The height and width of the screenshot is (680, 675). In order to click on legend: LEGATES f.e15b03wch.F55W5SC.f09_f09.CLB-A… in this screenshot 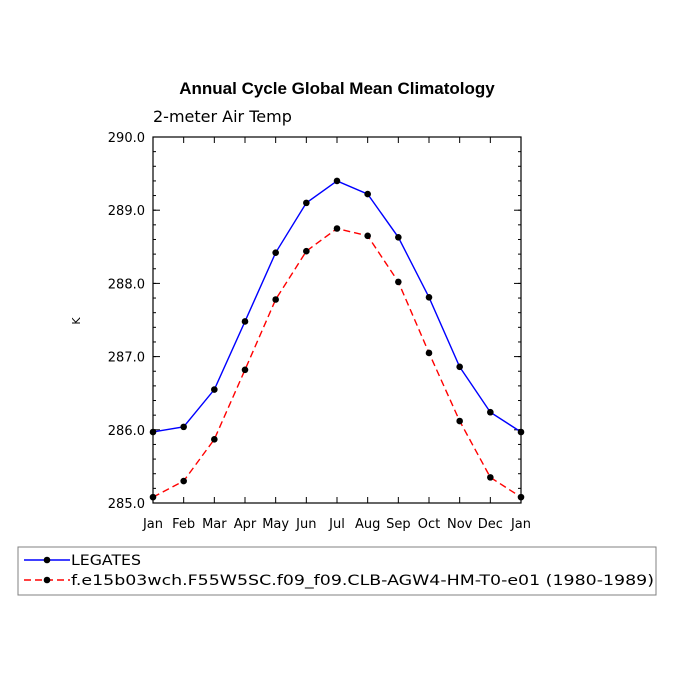, I will do `click(337, 571)`.